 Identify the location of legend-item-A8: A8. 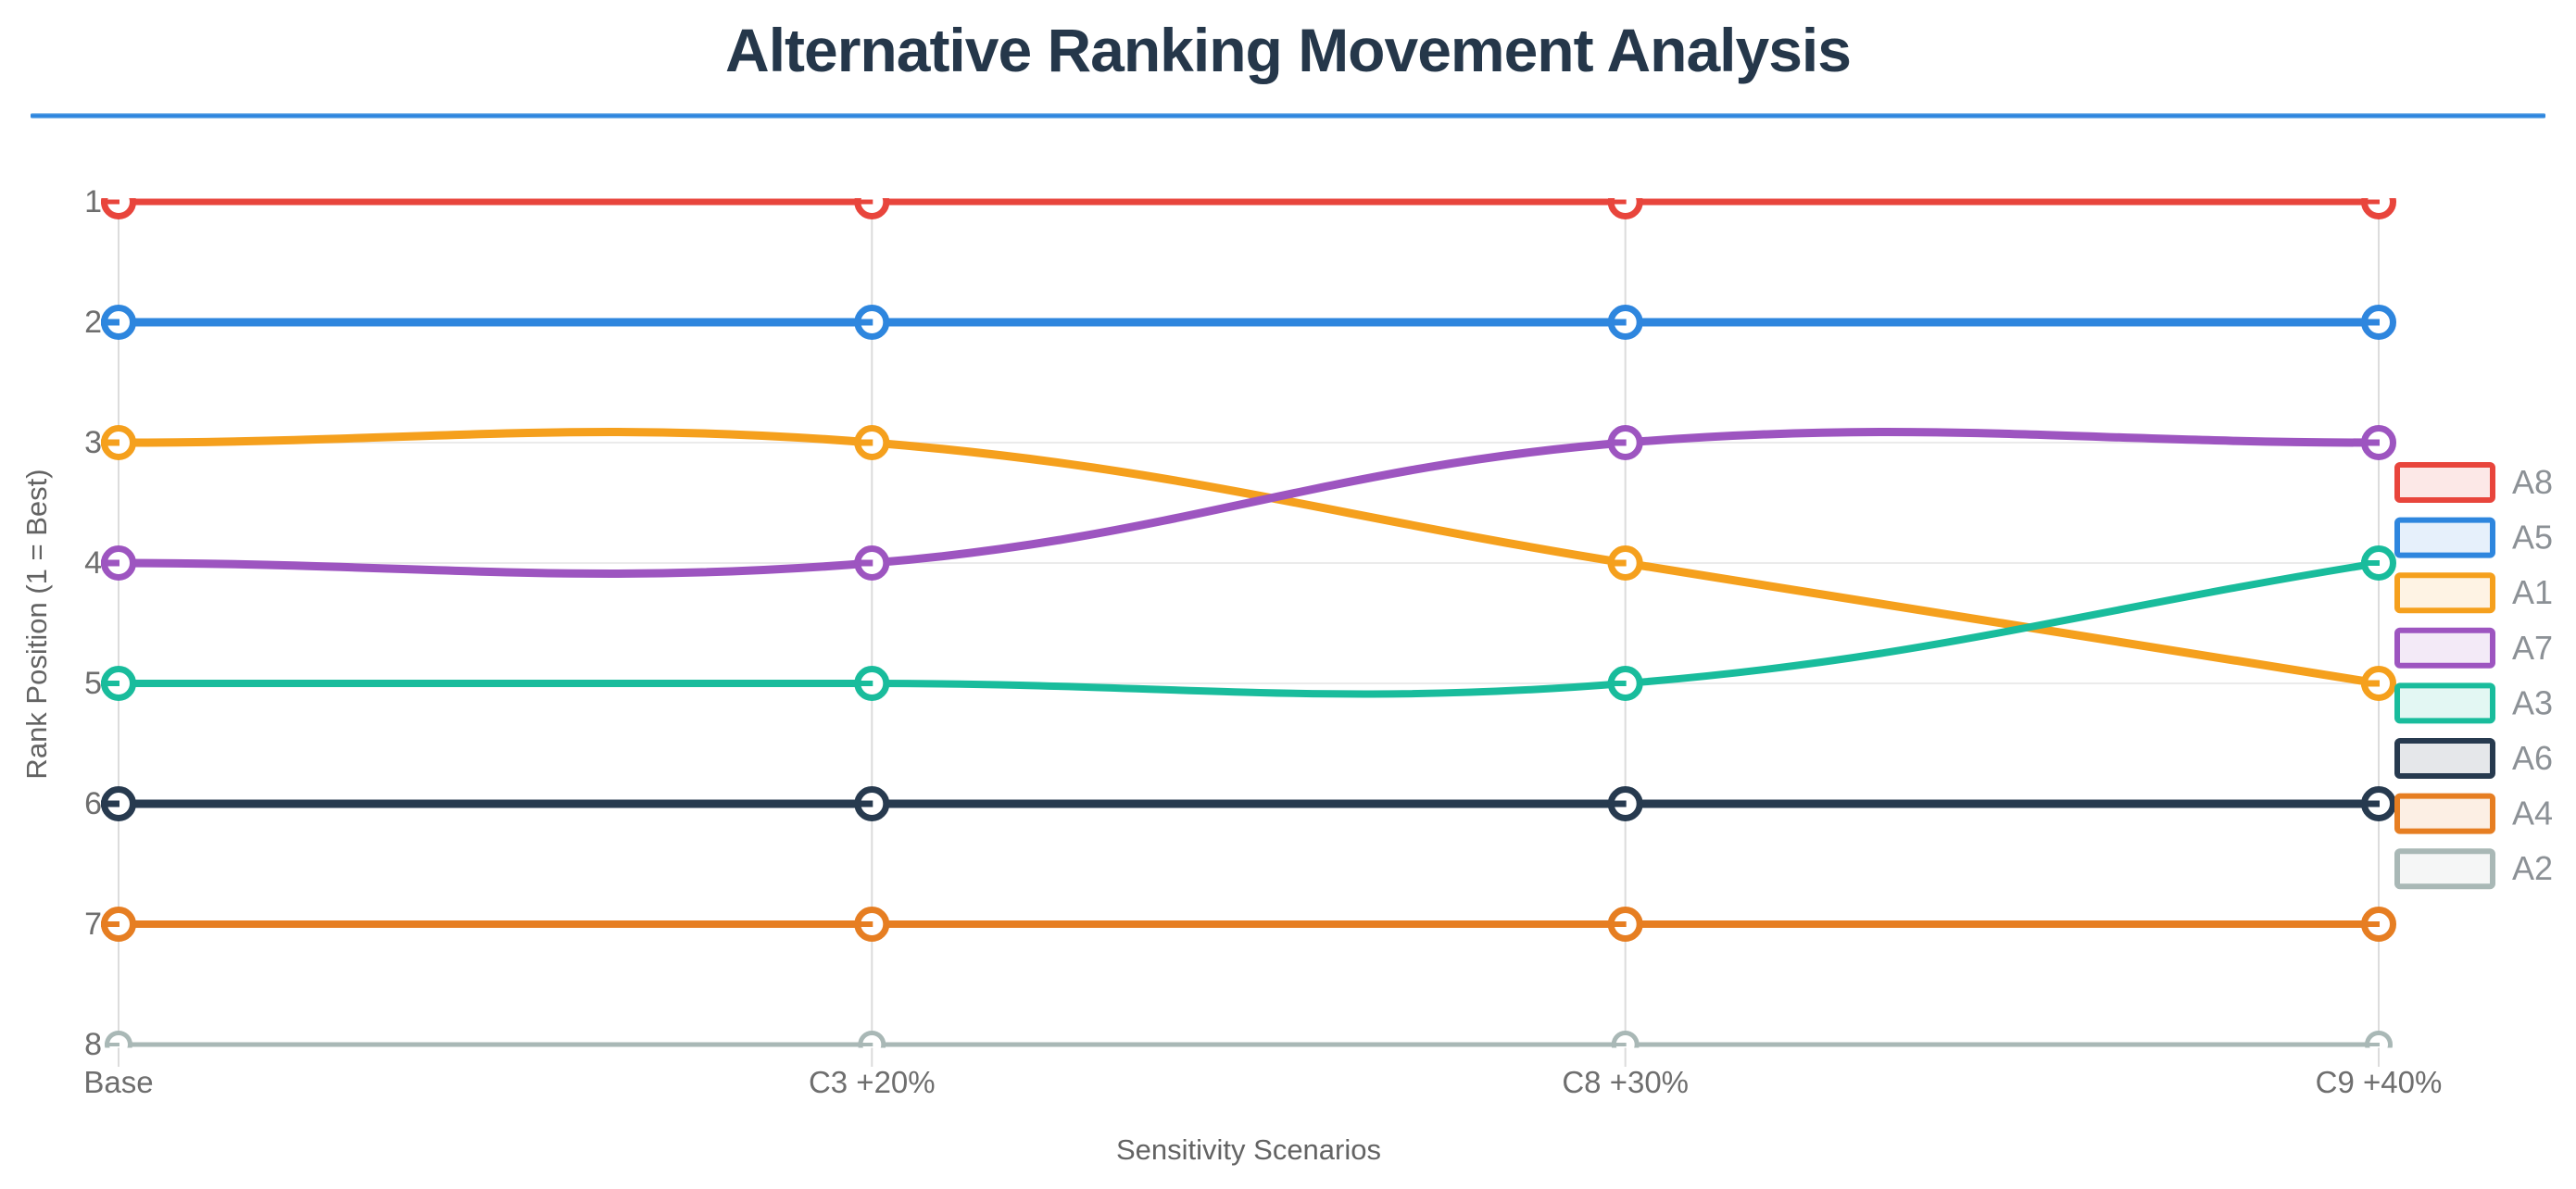
(2473, 482).